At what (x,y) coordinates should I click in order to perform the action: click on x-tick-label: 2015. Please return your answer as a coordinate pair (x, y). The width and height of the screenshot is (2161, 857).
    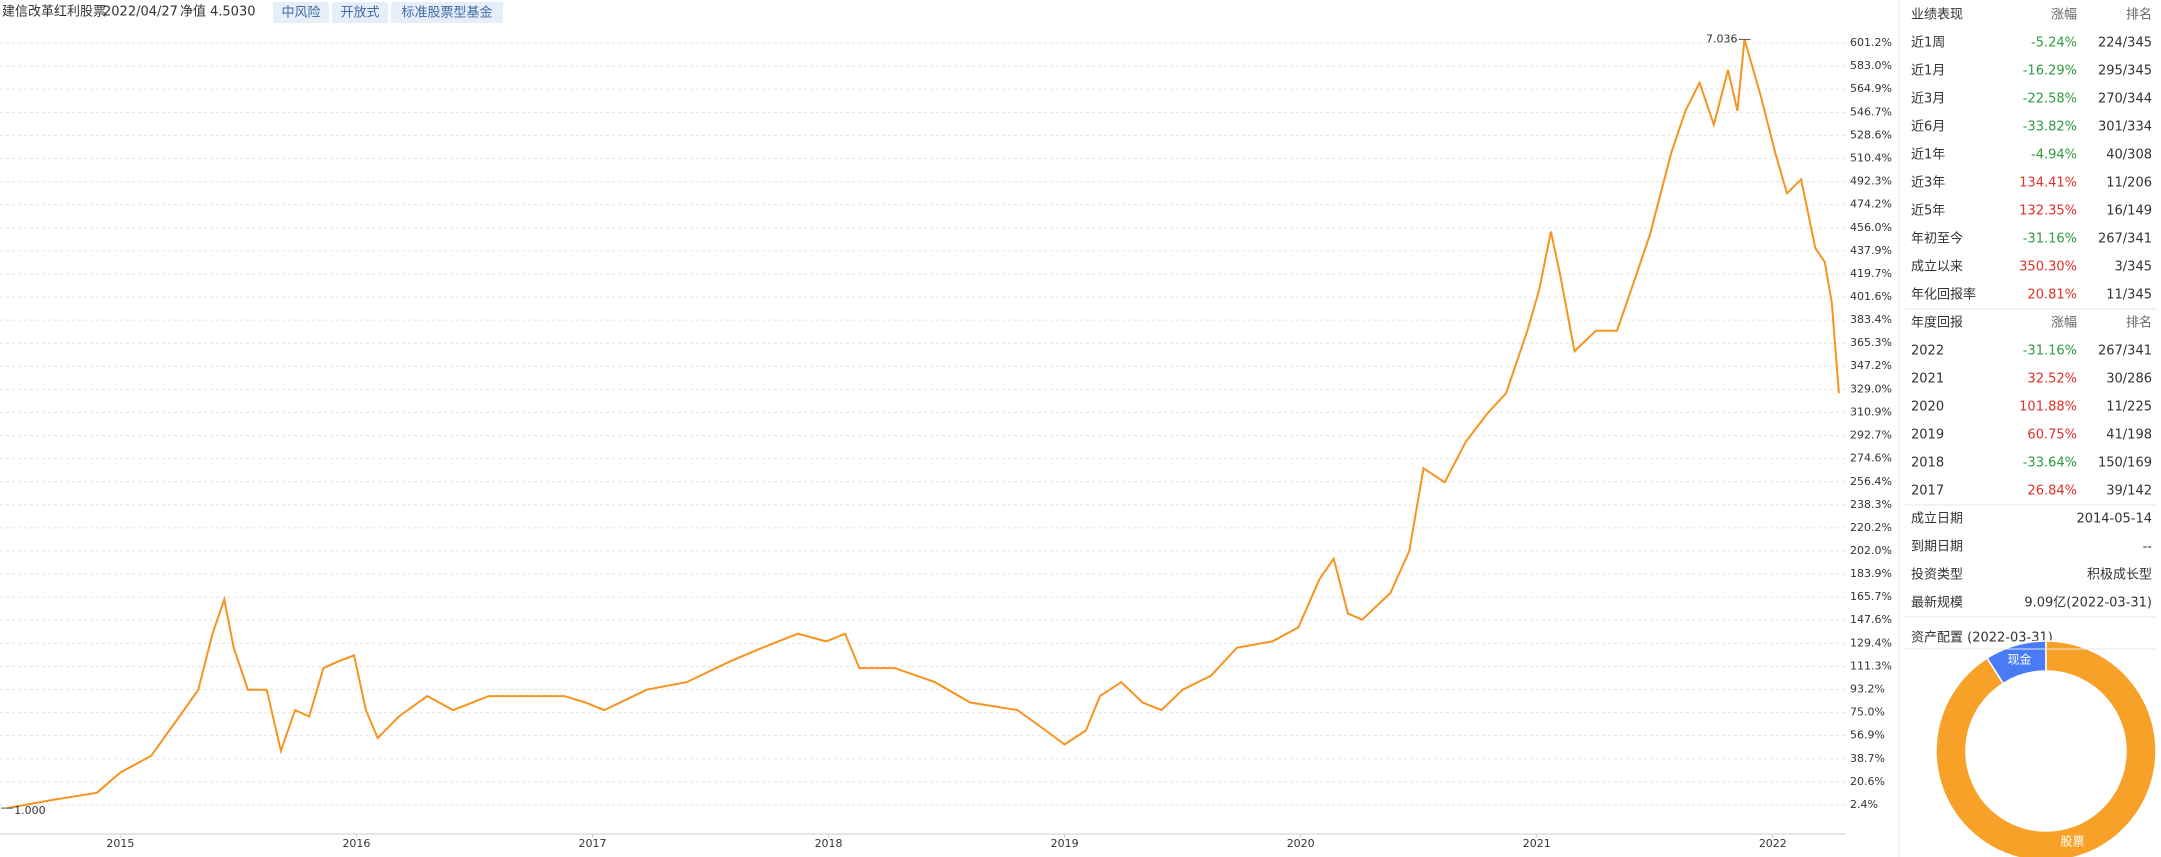
    Looking at the image, I should click on (120, 843).